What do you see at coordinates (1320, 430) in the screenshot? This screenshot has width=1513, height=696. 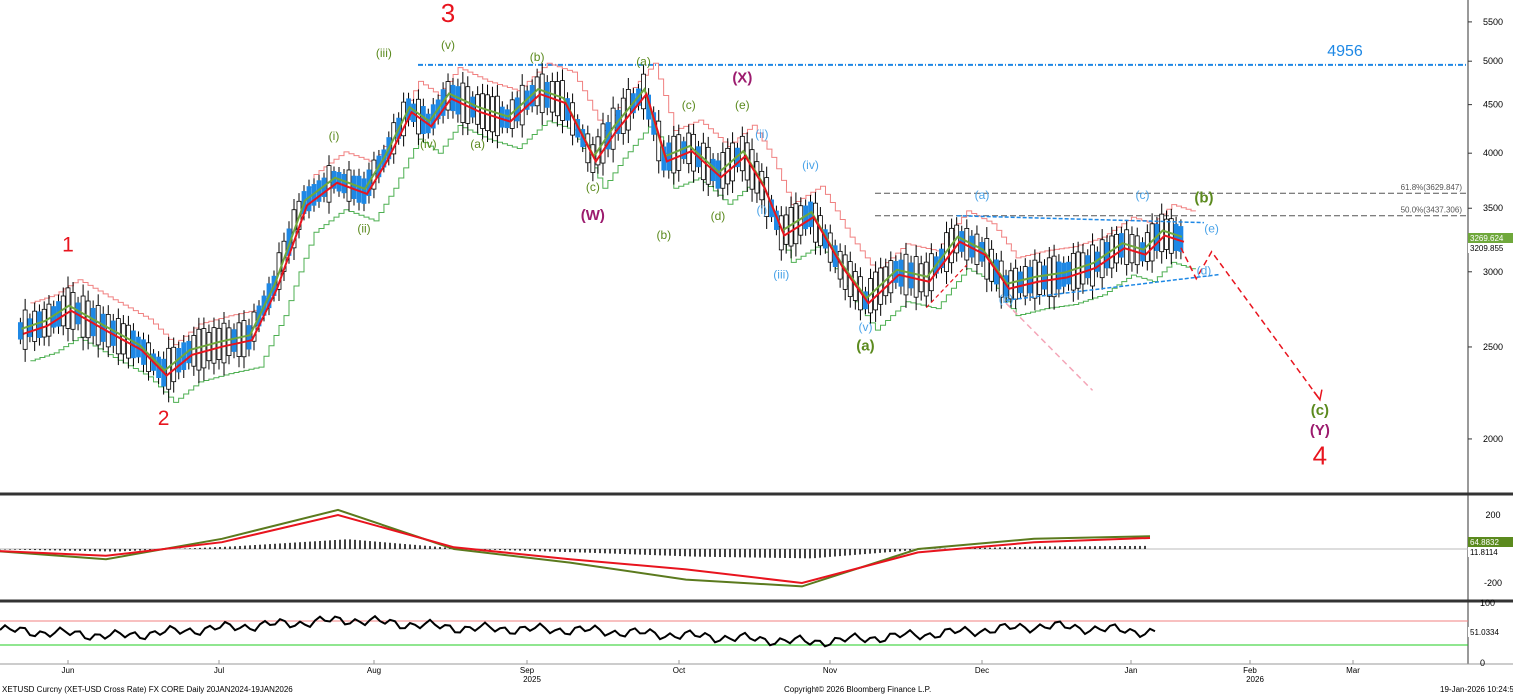 I see `wave-label: (Y)` at bounding box center [1320, 430].